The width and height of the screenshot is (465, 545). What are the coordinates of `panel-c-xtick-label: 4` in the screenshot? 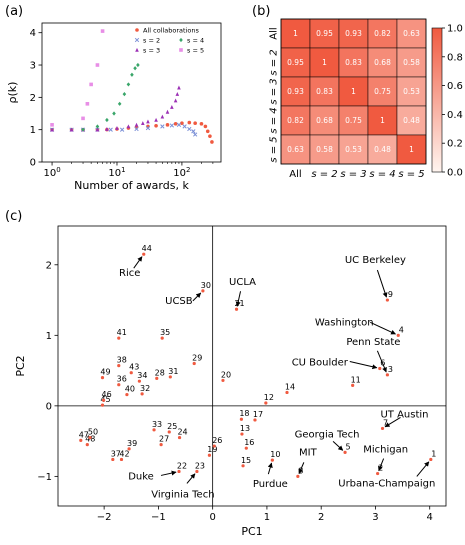 It's located at (430, 517).